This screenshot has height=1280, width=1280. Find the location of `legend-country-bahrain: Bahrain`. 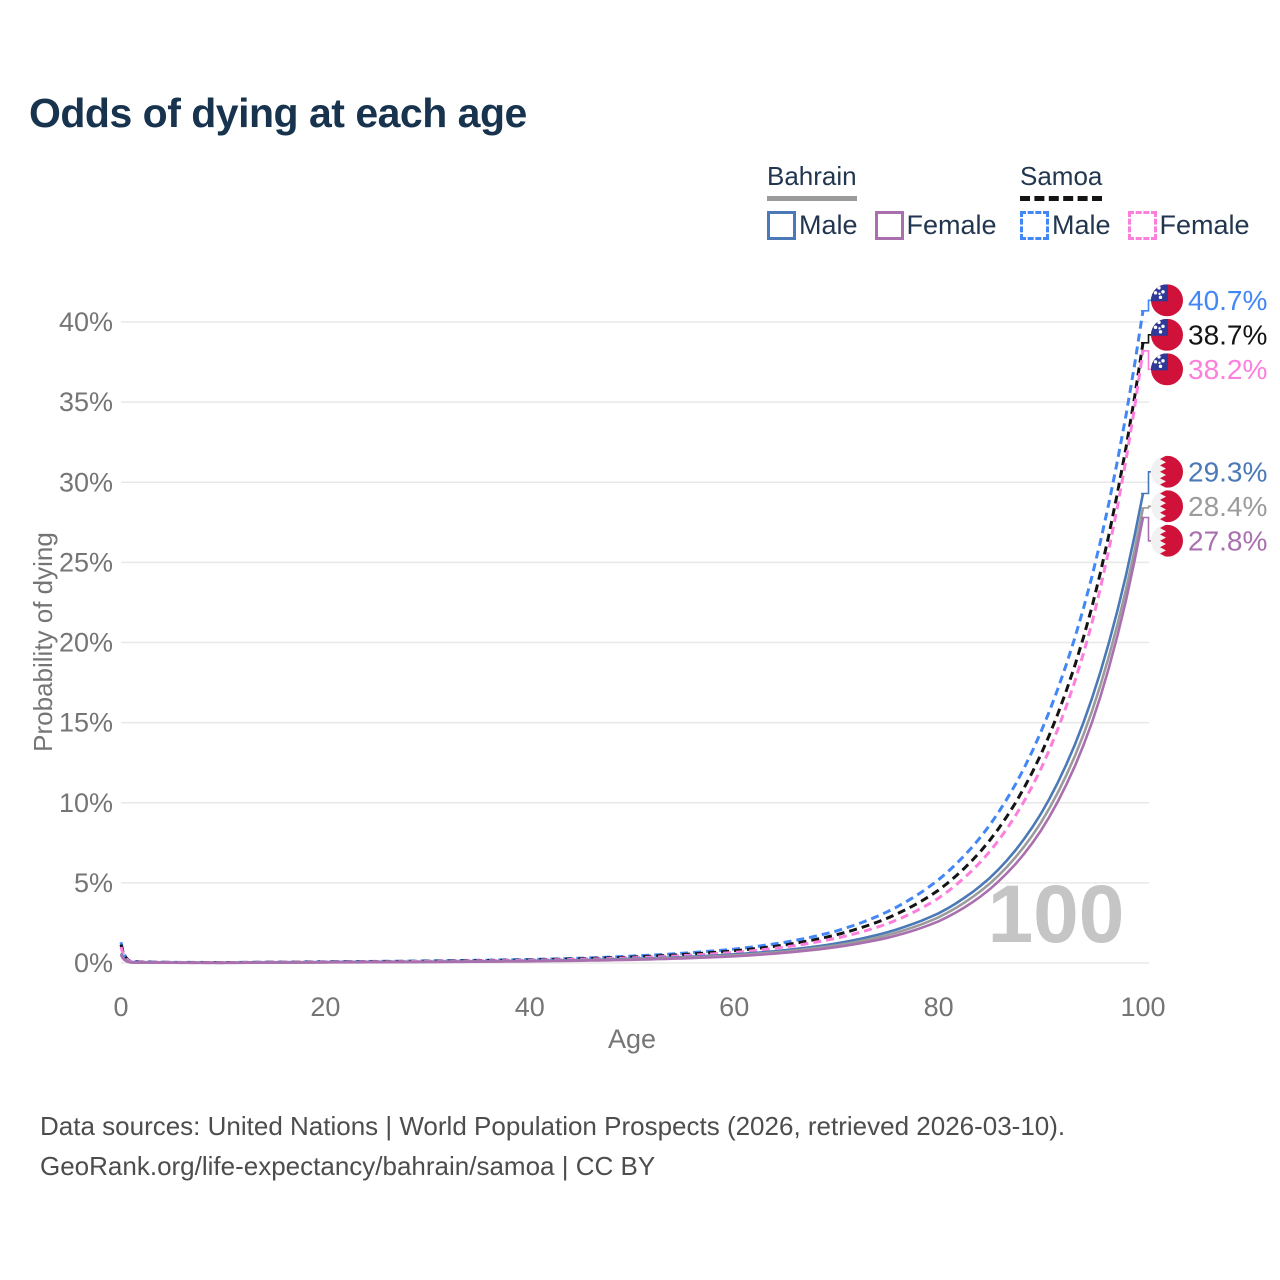

legend-country-bahrain: Bahrain is located at coordinates (812, 181).